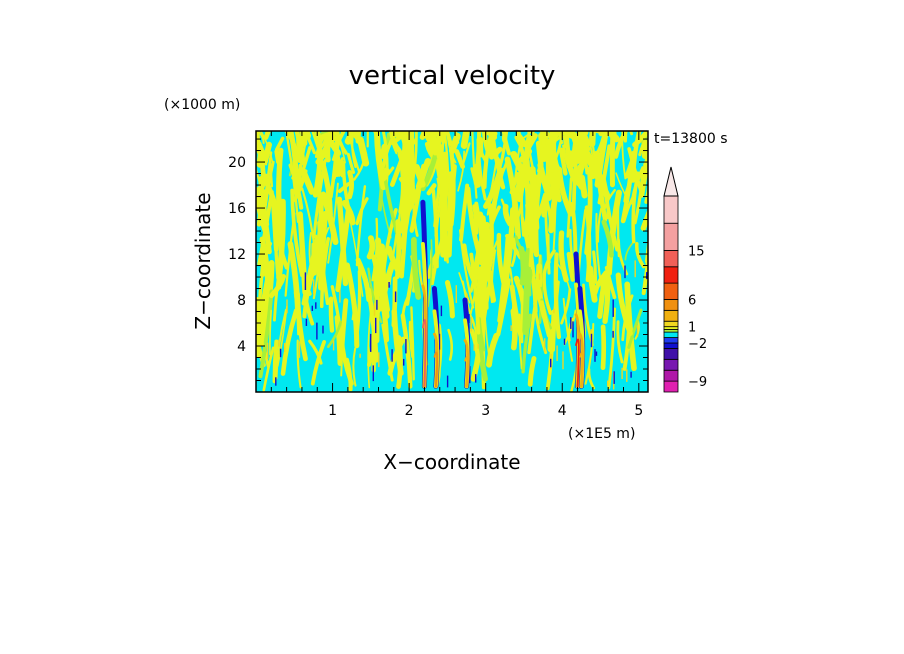  What do you see at coordinates (697, 317) in the screenshot?
I see `colorbar-labels: 15 6 1−2 −9` at bounding box center [697, 317].